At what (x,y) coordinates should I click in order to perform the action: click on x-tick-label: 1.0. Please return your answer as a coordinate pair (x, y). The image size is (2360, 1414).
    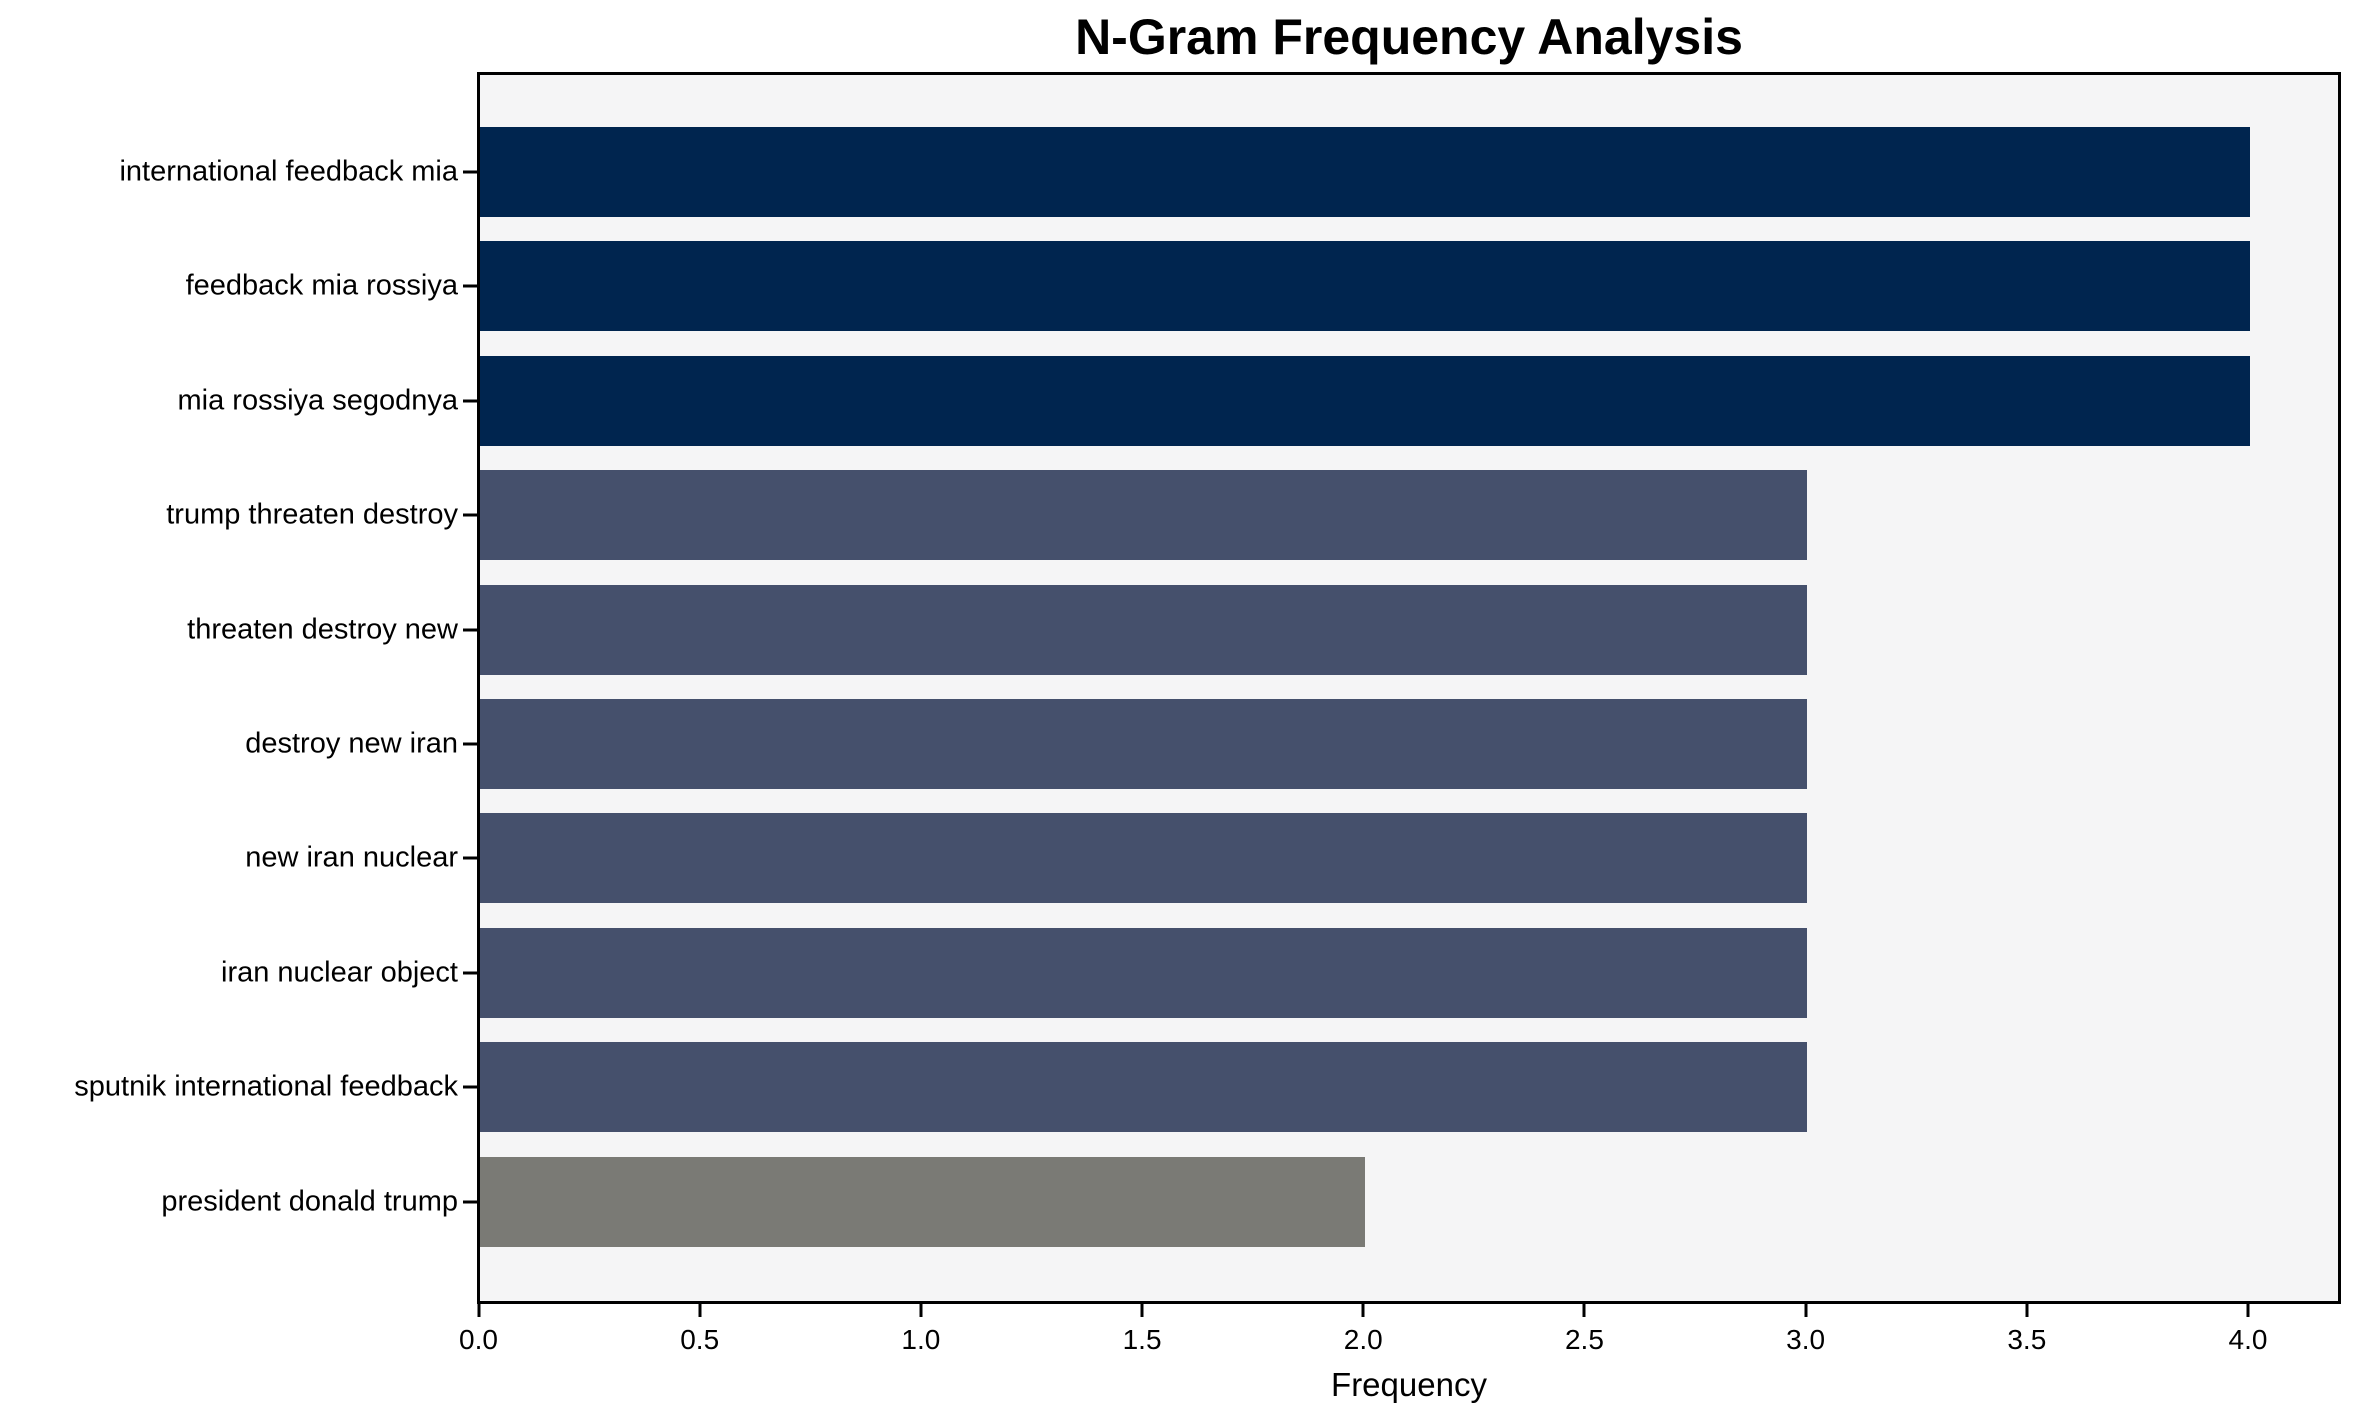
    Looking at the image, I should click on (921, 1339).